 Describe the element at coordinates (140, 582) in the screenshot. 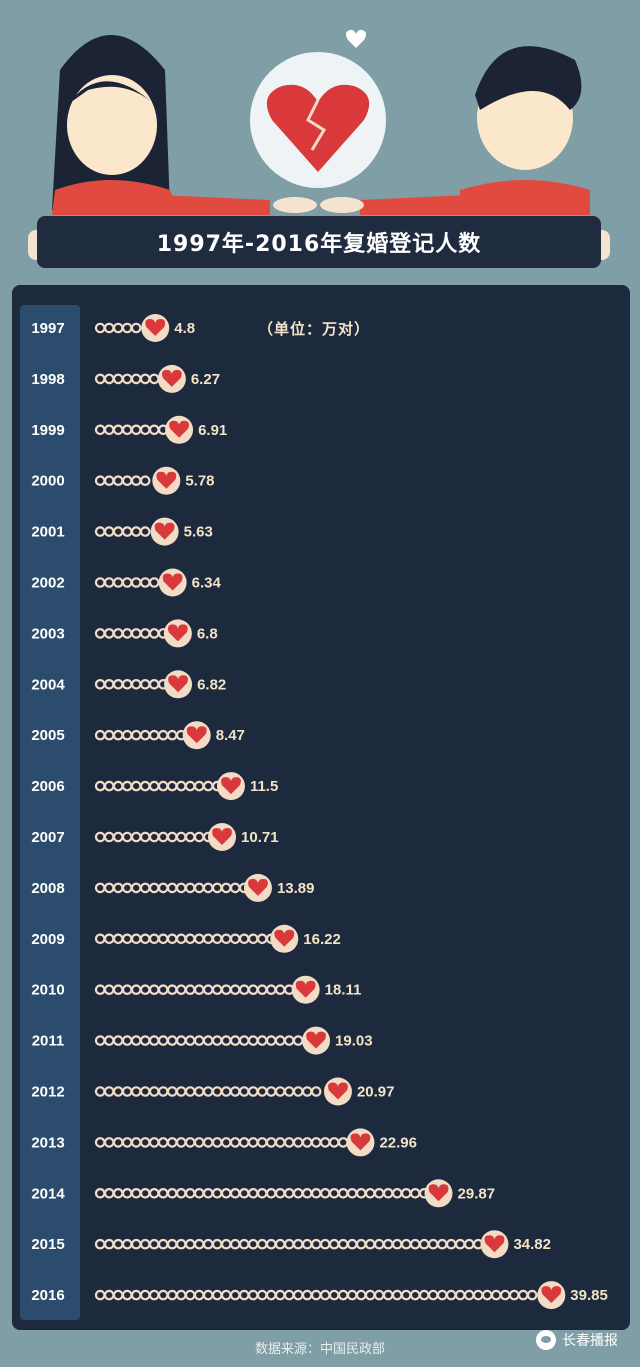

I see `bar-2002` at that location.